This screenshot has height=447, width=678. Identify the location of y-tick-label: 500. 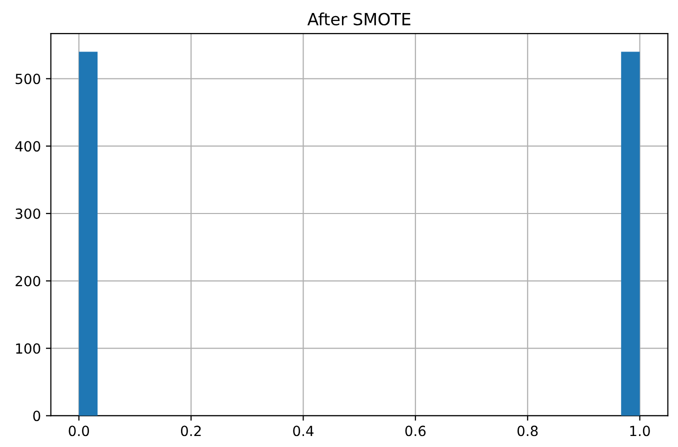
(28, 79).